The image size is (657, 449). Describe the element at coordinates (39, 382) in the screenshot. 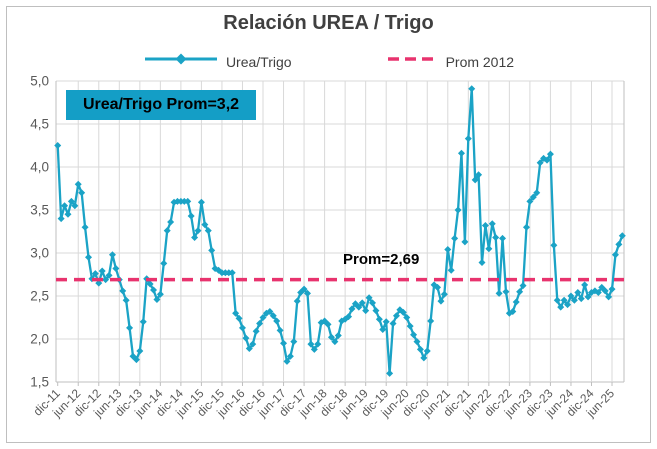

I see `svg-text: 1,5` at that location.